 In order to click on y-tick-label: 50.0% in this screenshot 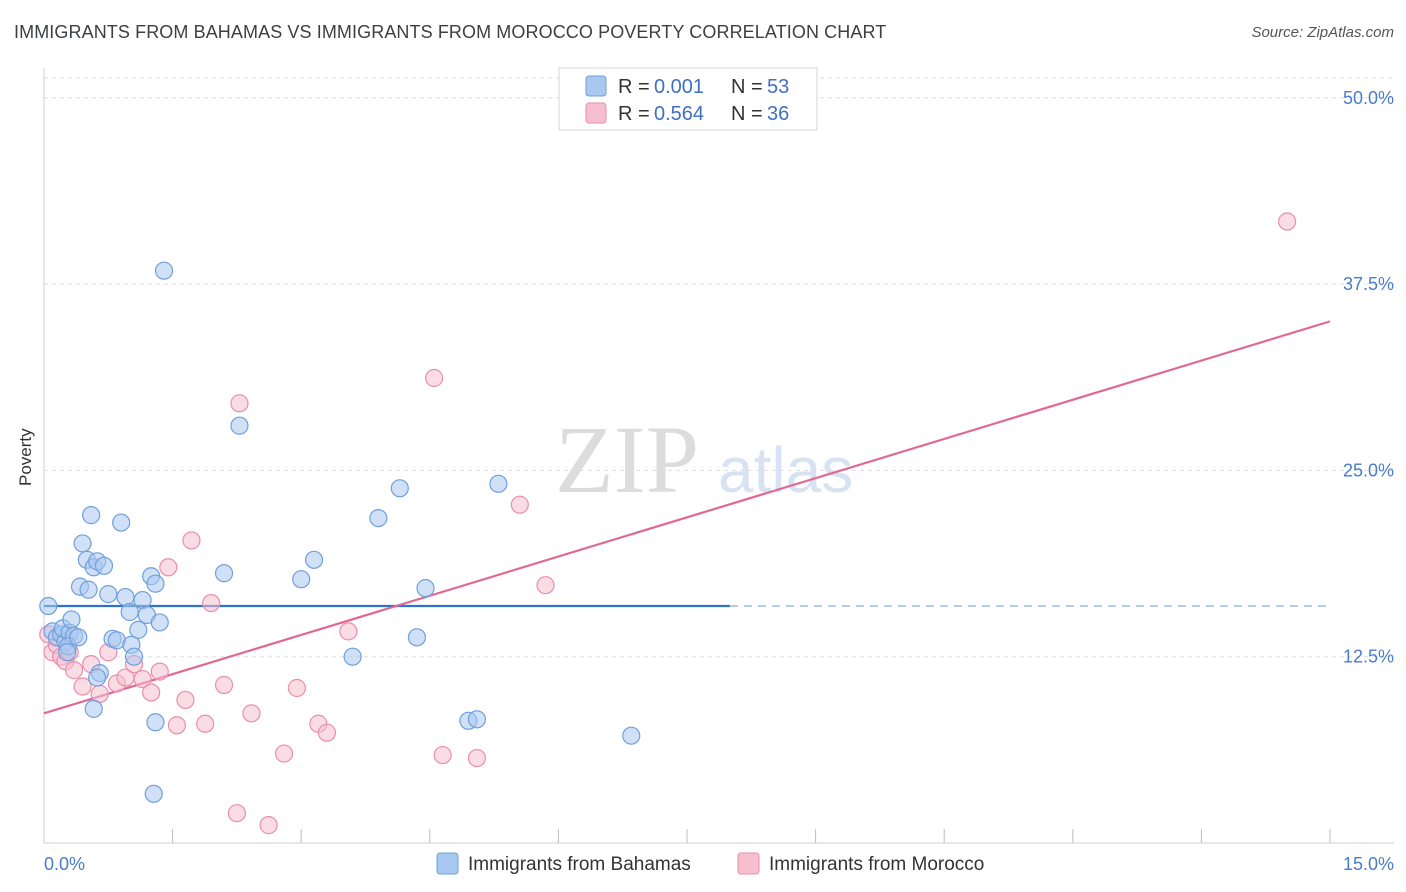, I will do `click(1368, 98)`.